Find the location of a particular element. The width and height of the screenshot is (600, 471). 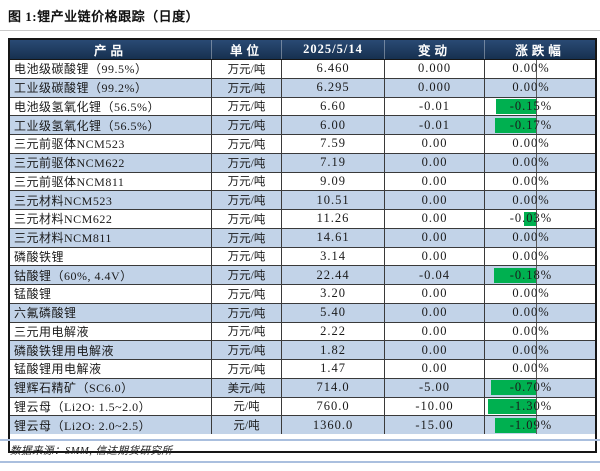

price-cell: 5.40 is located at coordinates (333, 312).